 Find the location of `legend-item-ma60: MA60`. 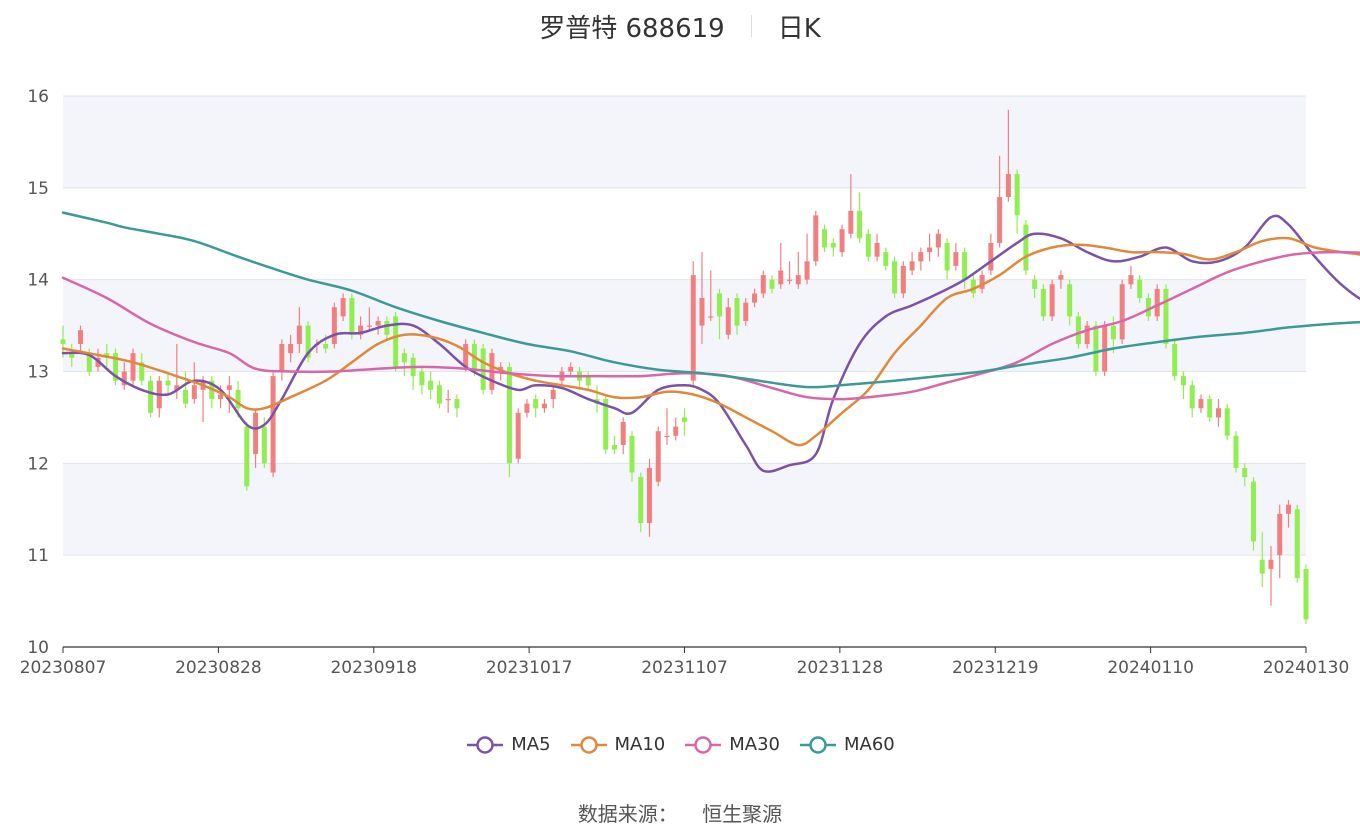

legend-item-ma60: MA60 is located at coordinates (846, 744).